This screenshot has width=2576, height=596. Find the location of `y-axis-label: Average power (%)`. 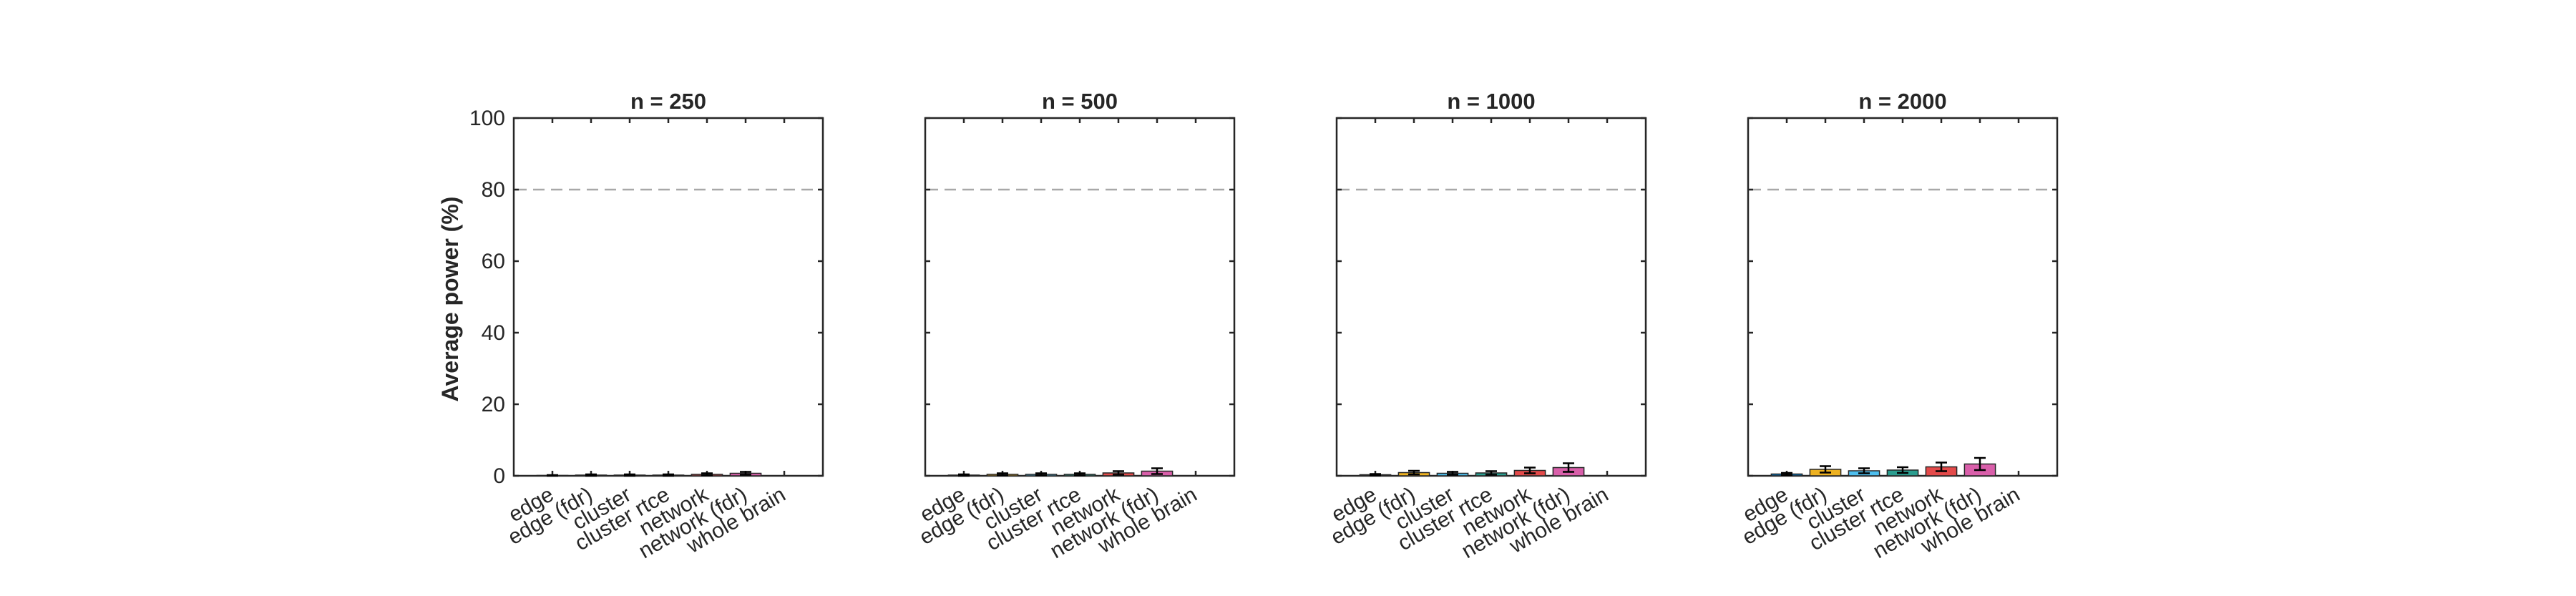

y-axis-label: Average power (%) is located at coordinates (450, 300).